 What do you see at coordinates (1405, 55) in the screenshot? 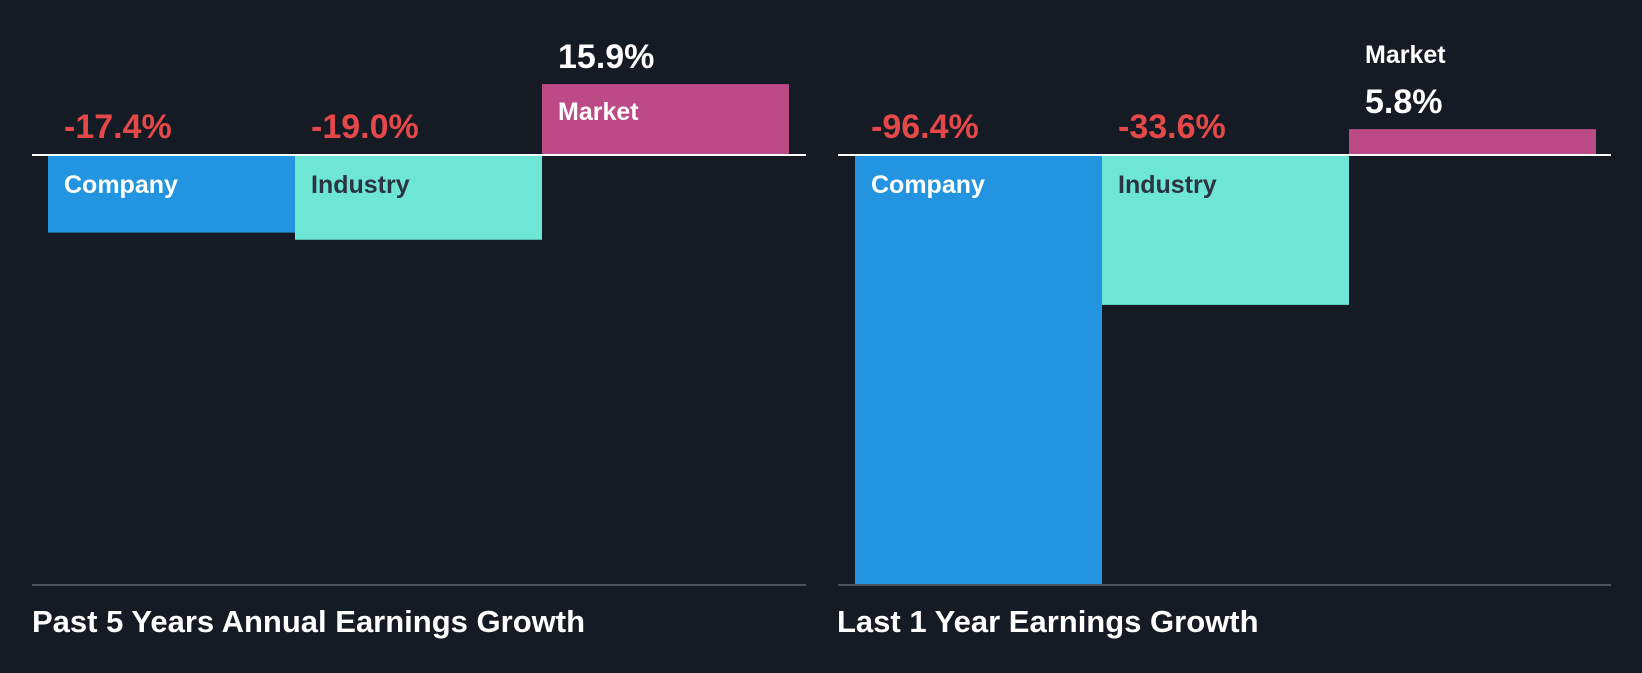
I see `category-label-market-2: Market` at bounding box center [1405, 55].